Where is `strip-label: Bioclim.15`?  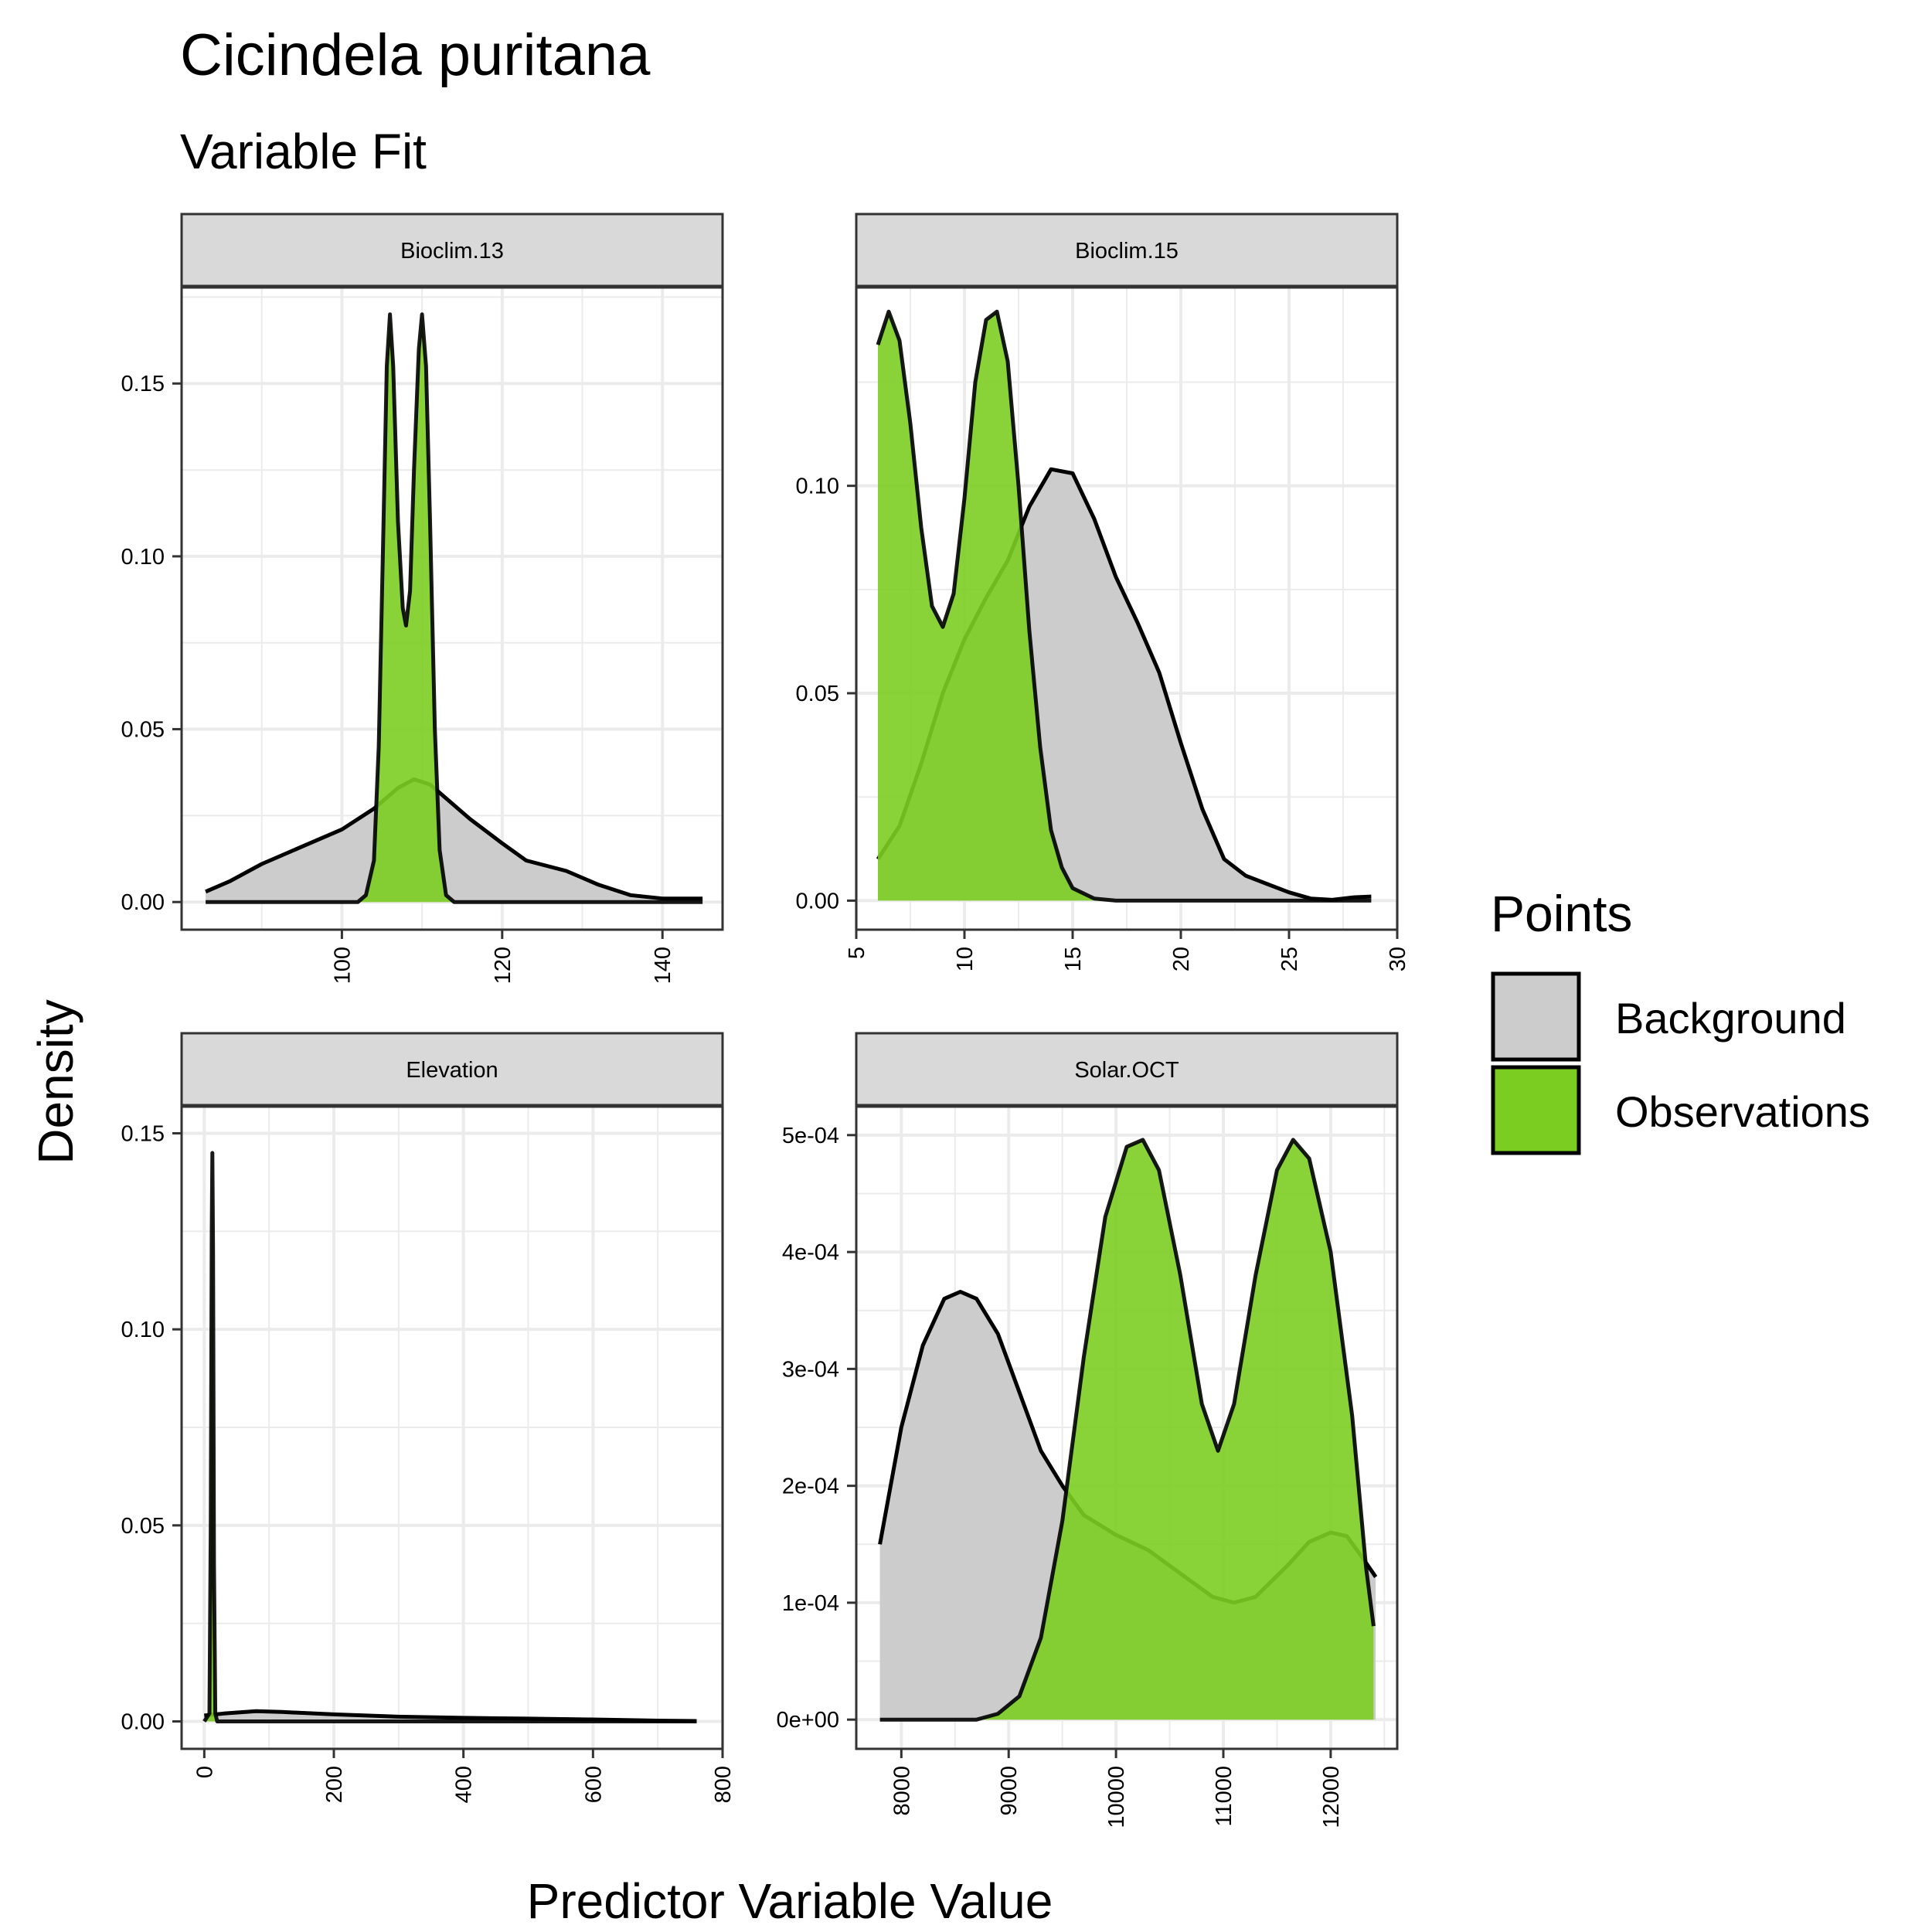 strip-label: Bioclim.15 is located at coordinates (1127, 252).